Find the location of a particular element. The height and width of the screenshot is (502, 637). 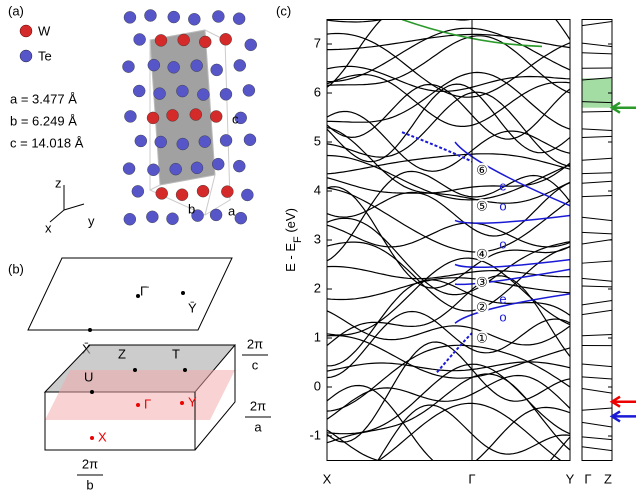

reciprocal-den: b is located at coordinates (89, 484).